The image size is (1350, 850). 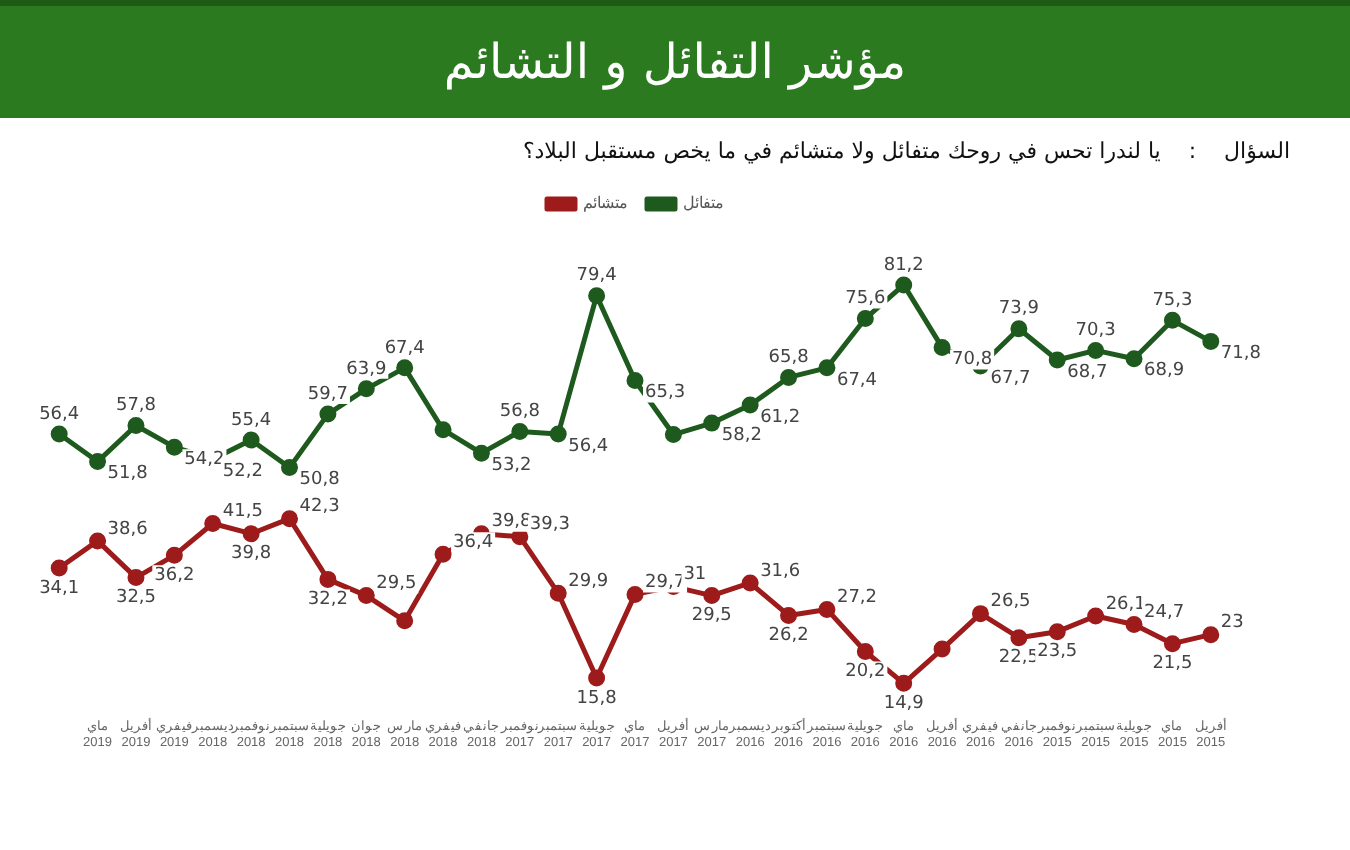 I want to click on legend-label: متشائم, so click(x=605, y=203).